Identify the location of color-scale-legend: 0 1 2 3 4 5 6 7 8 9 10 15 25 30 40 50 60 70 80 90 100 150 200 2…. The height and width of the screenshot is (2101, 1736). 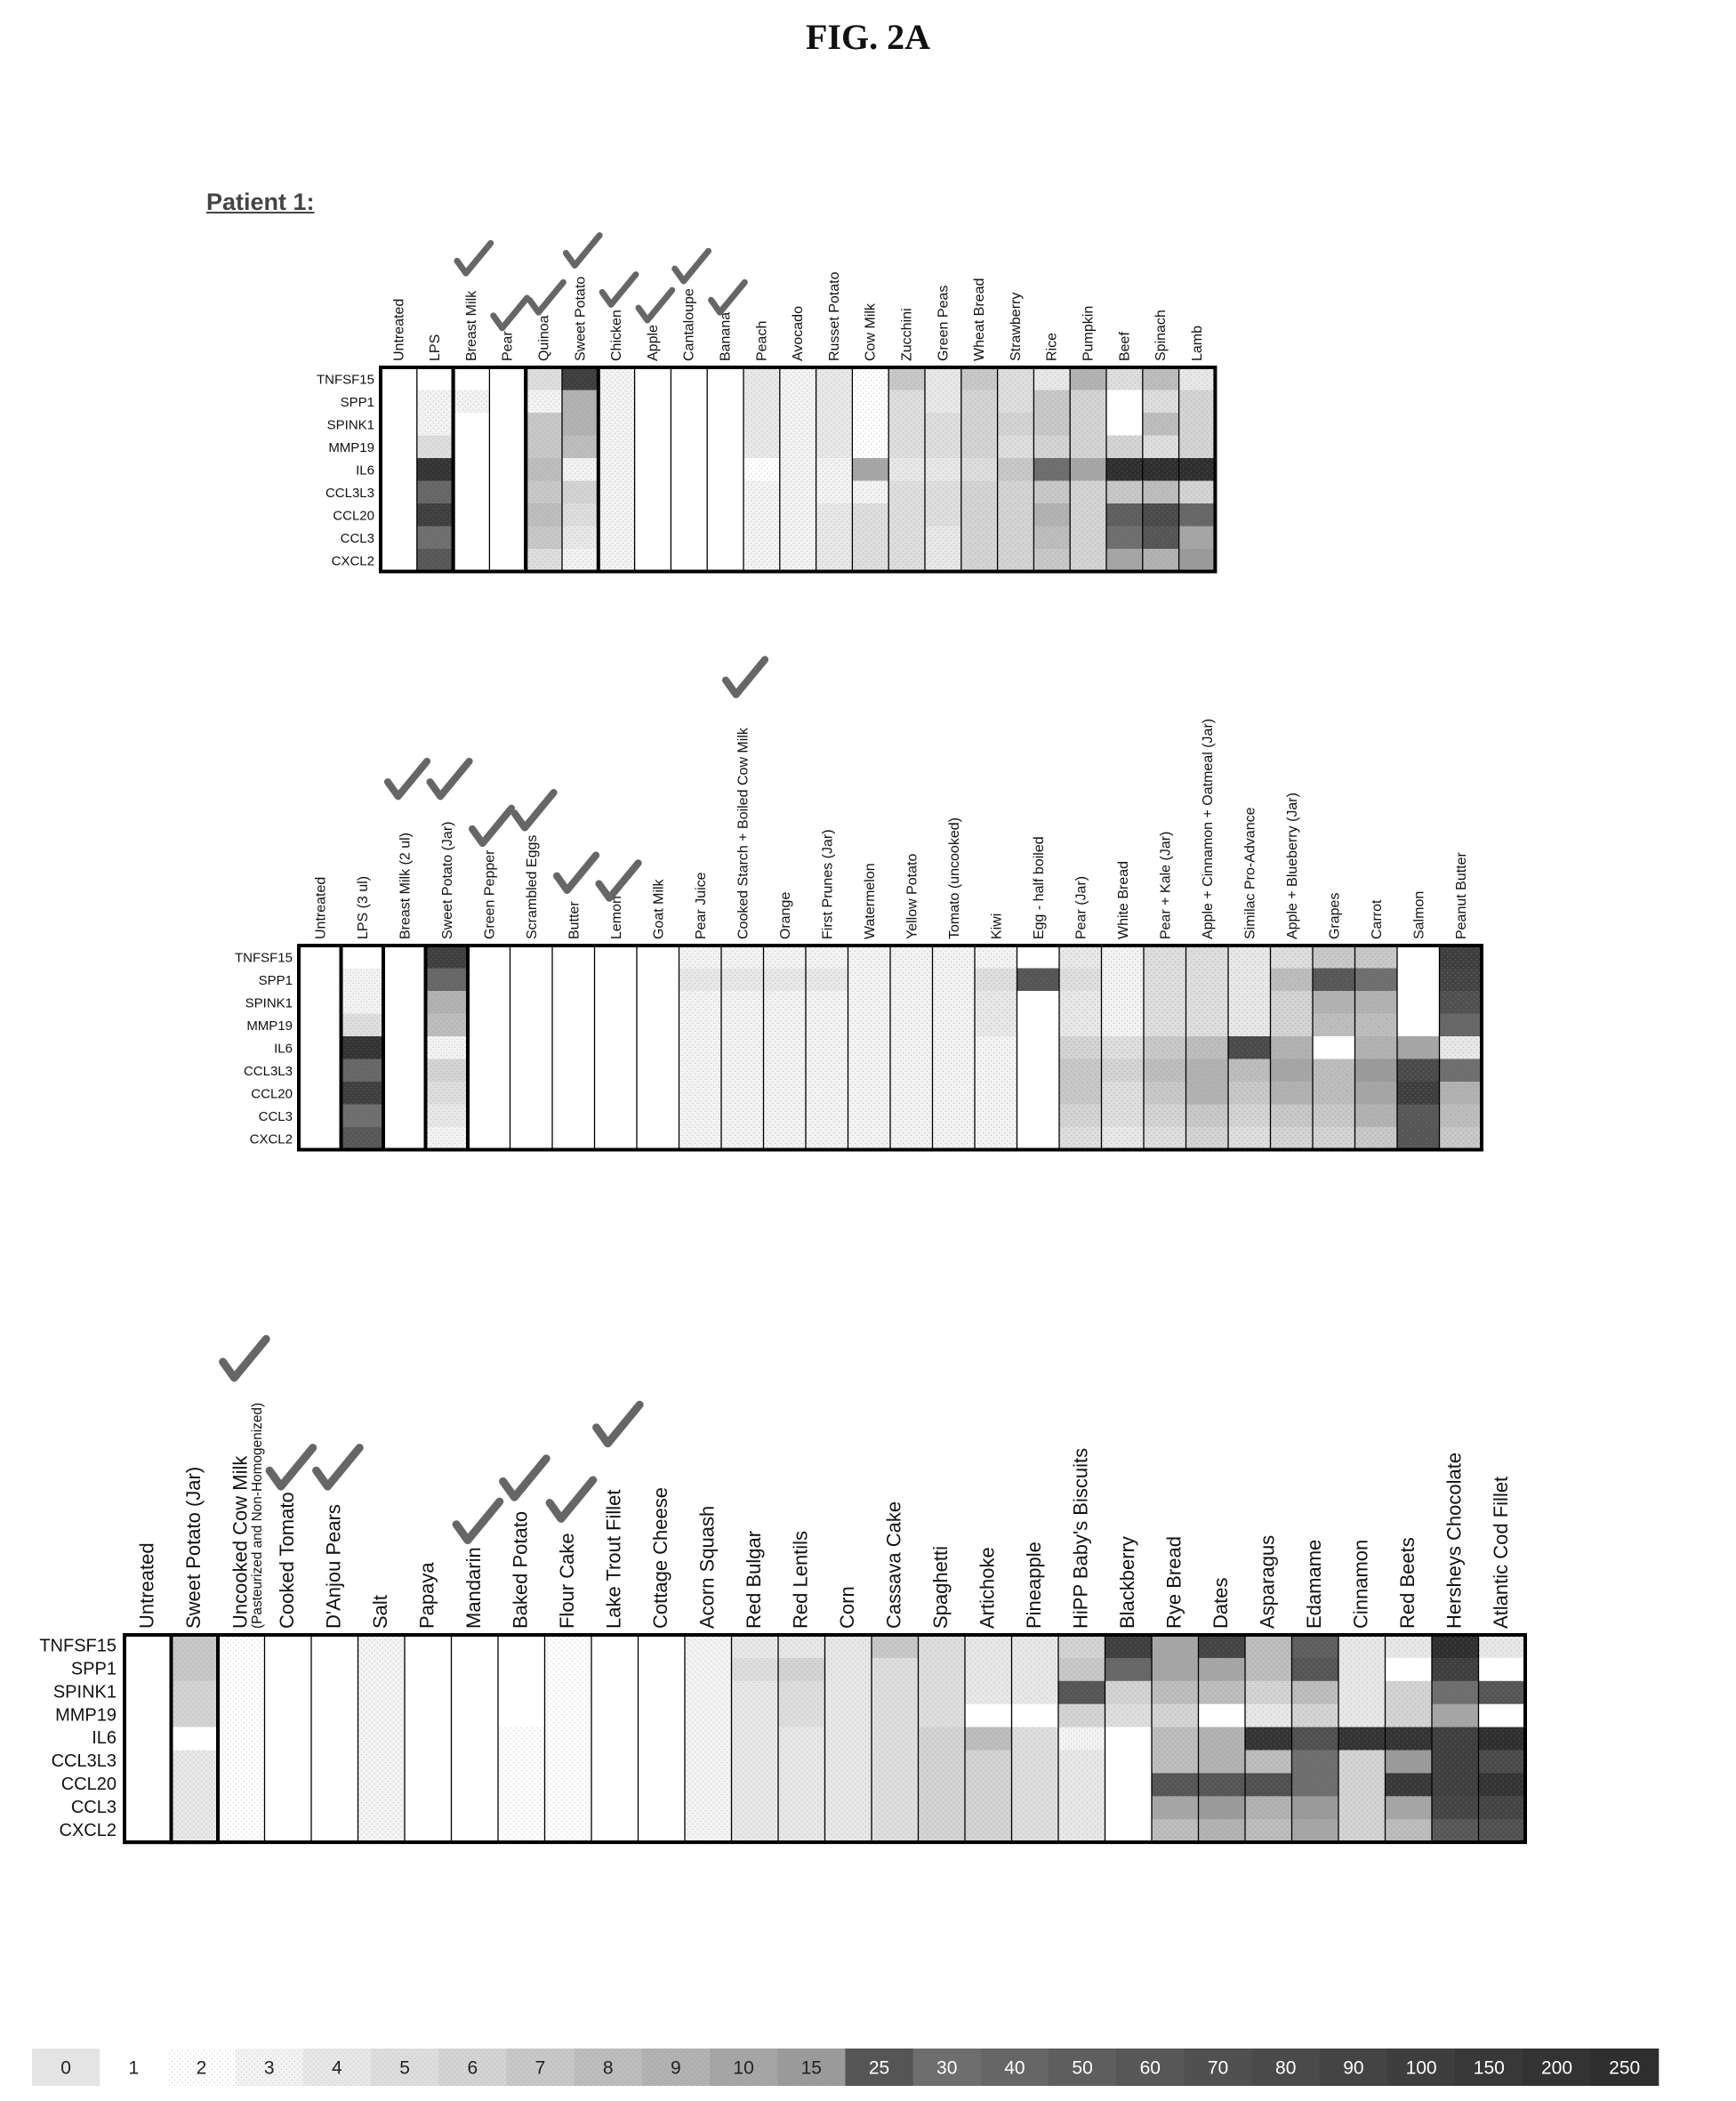
(846, 2067).